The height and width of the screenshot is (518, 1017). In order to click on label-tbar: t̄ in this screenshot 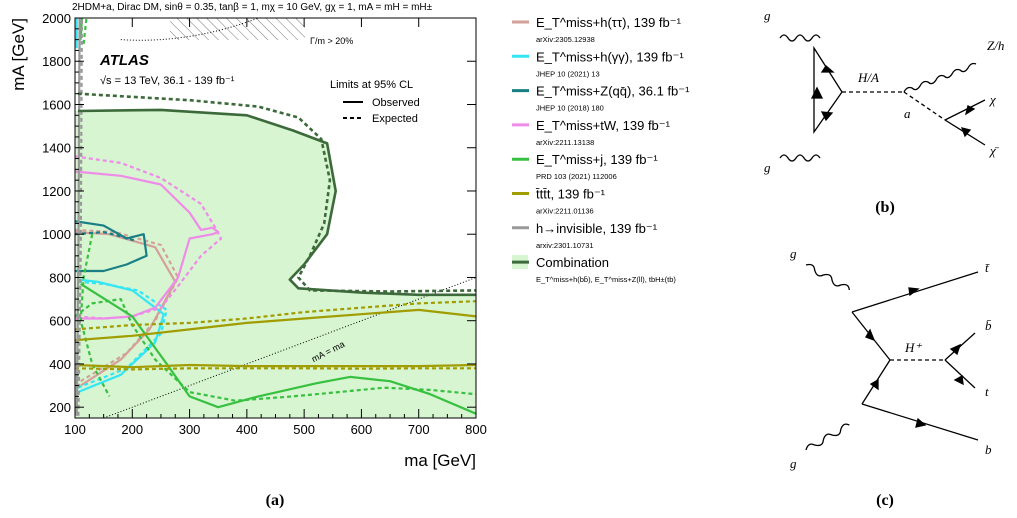, I will do `click(987, 267)`.